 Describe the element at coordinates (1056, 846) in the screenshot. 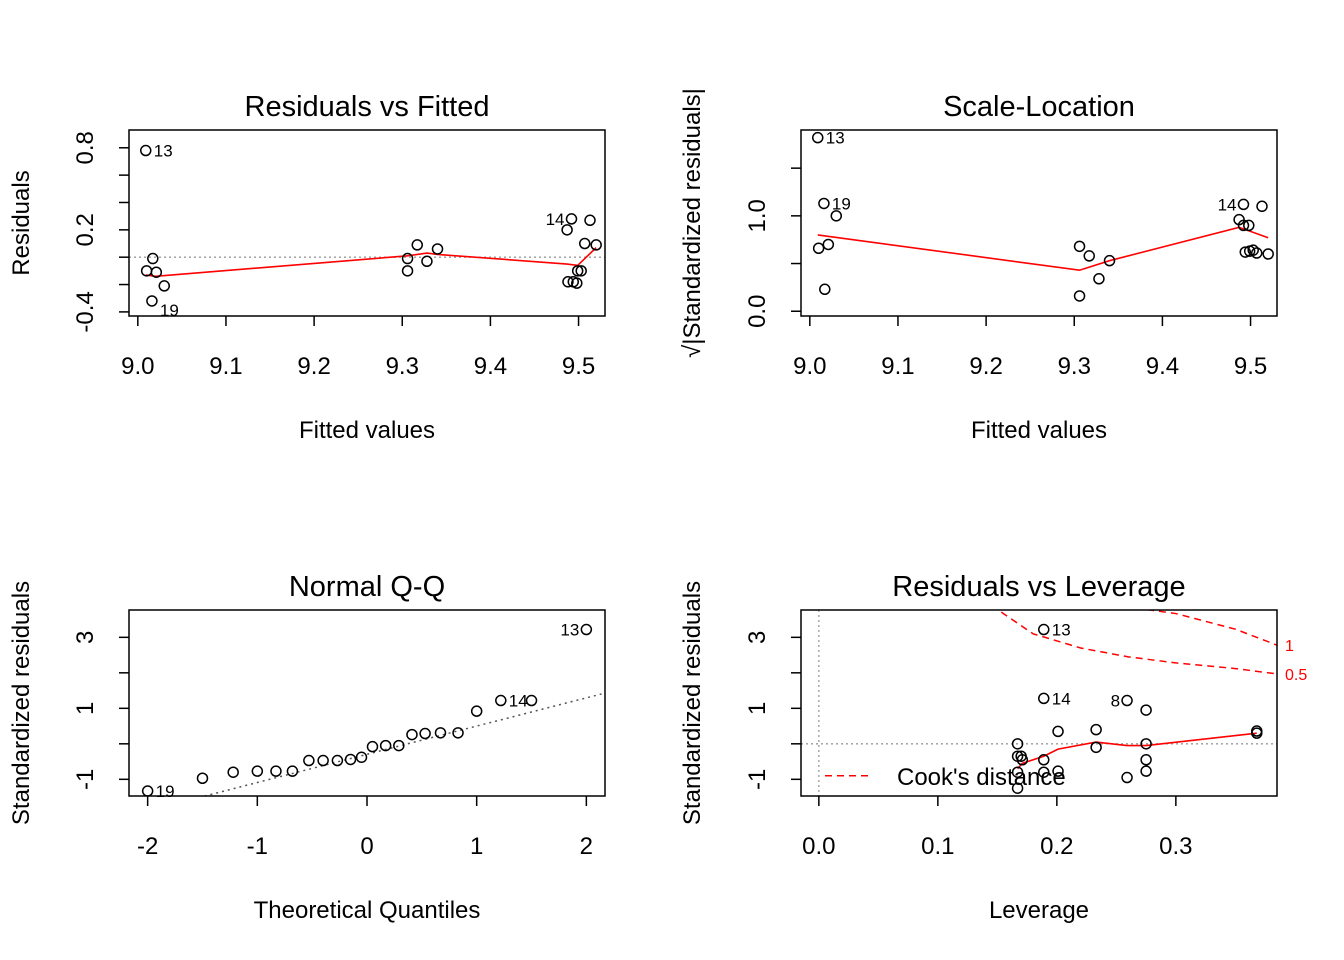

I see `x-tick-label: 0.2` at that location.